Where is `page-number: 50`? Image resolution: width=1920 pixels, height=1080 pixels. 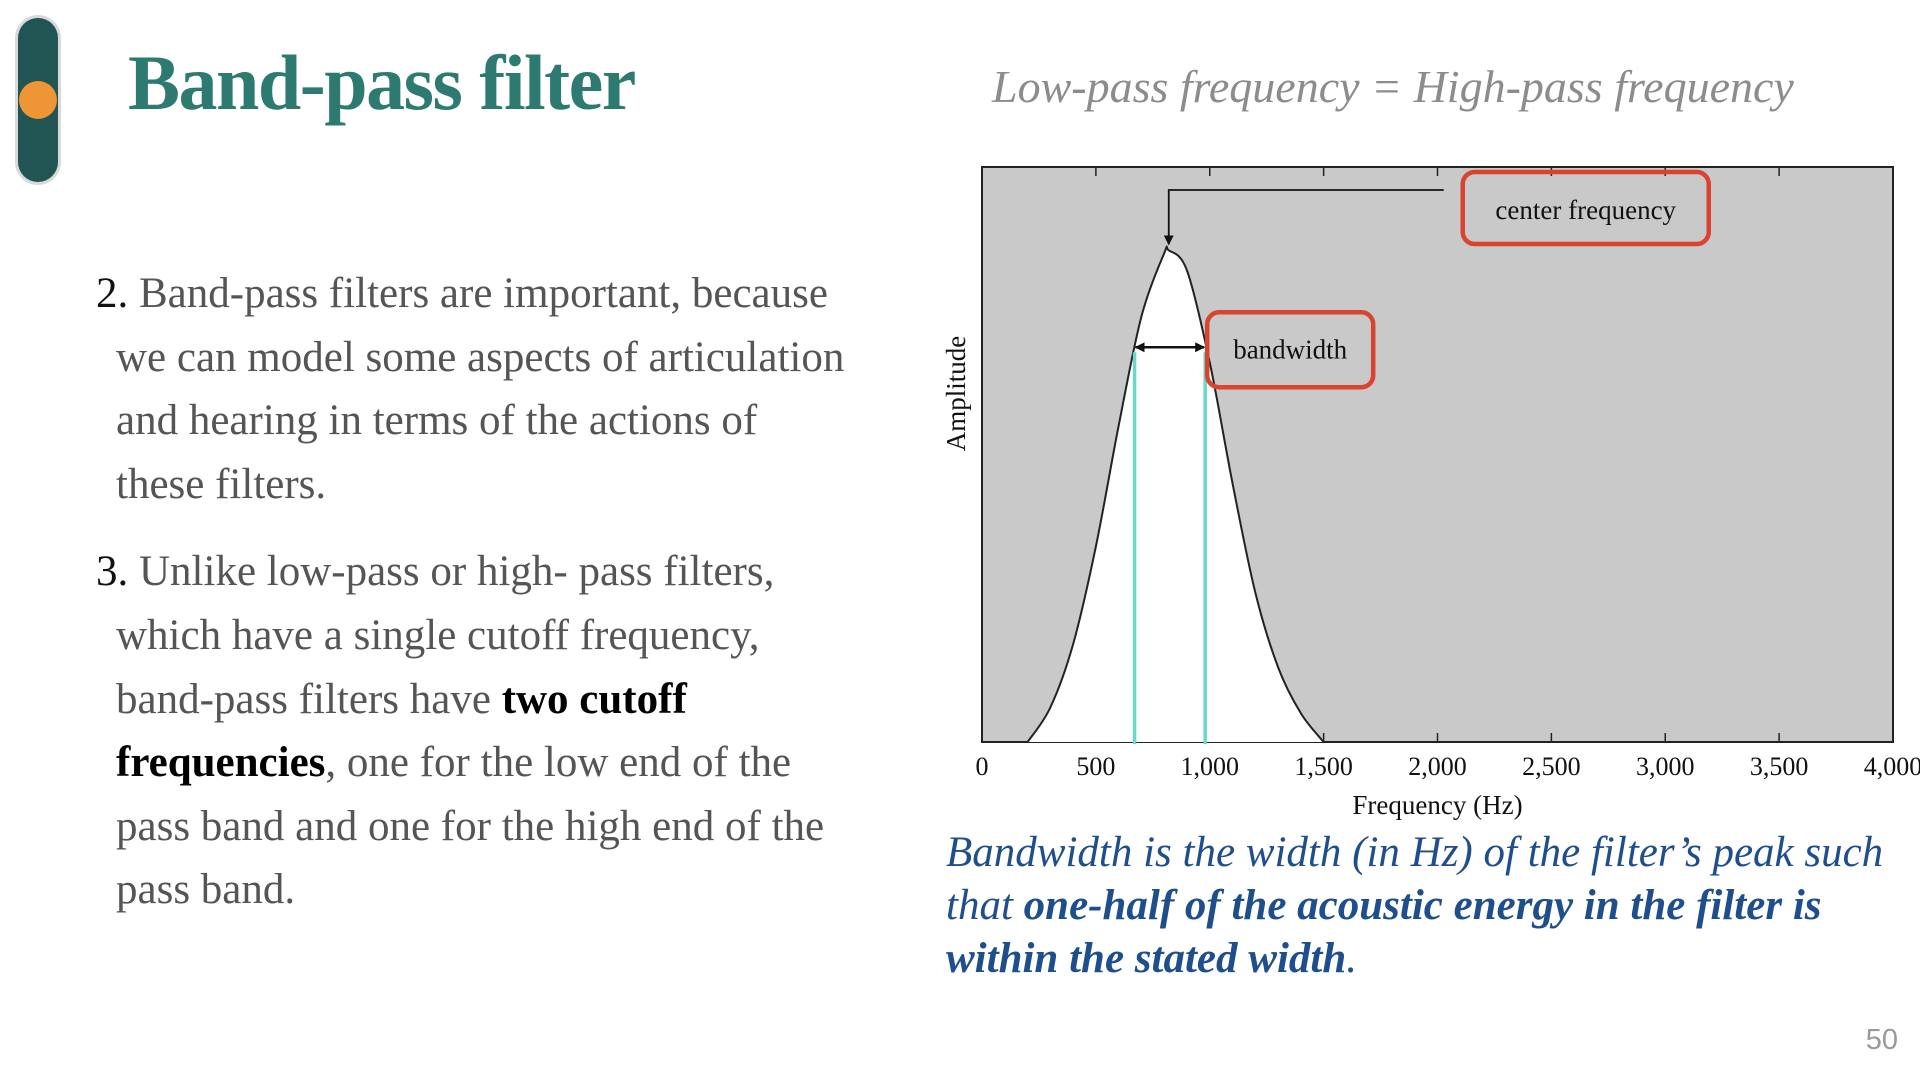 page-number: 50 is located at coordinates (1881, 1040).